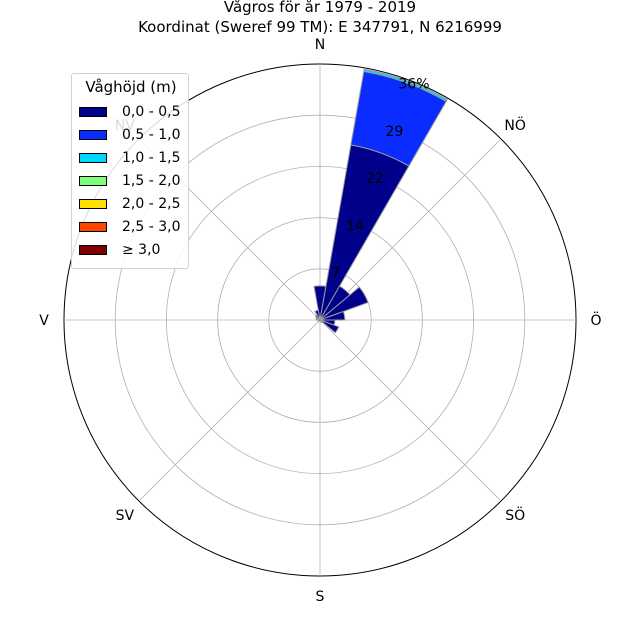 The height and width of the screenshot is (640, 640). Describe the element at coordinates (335, 274) in the screenshot. I see `radial-tick-label: 7` at that location.